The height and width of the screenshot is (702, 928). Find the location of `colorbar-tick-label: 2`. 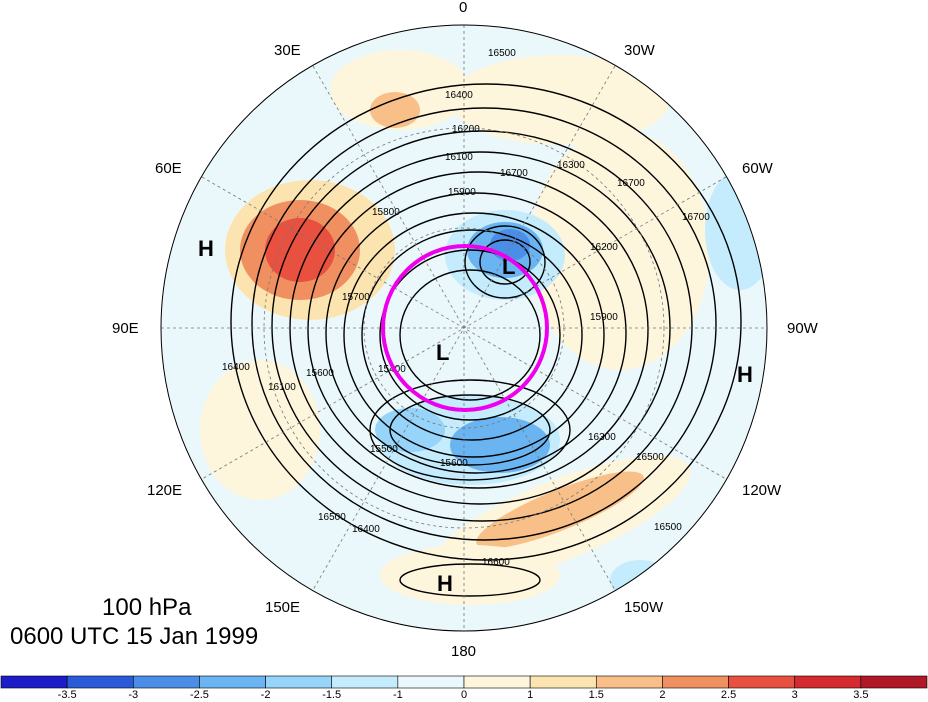

colorbar-tick-label: 2 is located at coordinates (662, 695).